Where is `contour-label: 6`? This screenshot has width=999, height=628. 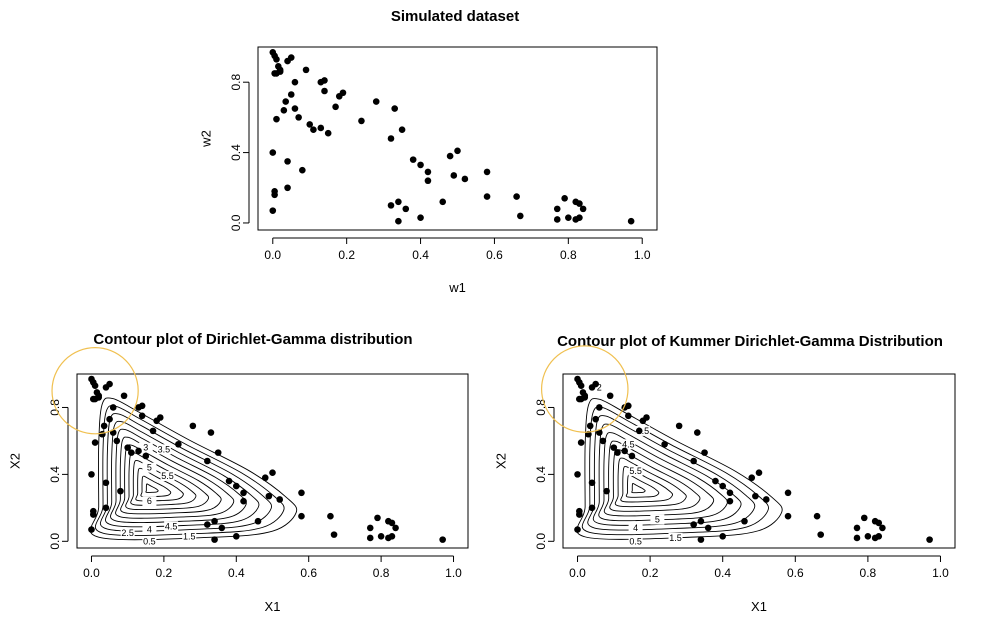 contour-label: 6 is located at coordinates (149, 501).